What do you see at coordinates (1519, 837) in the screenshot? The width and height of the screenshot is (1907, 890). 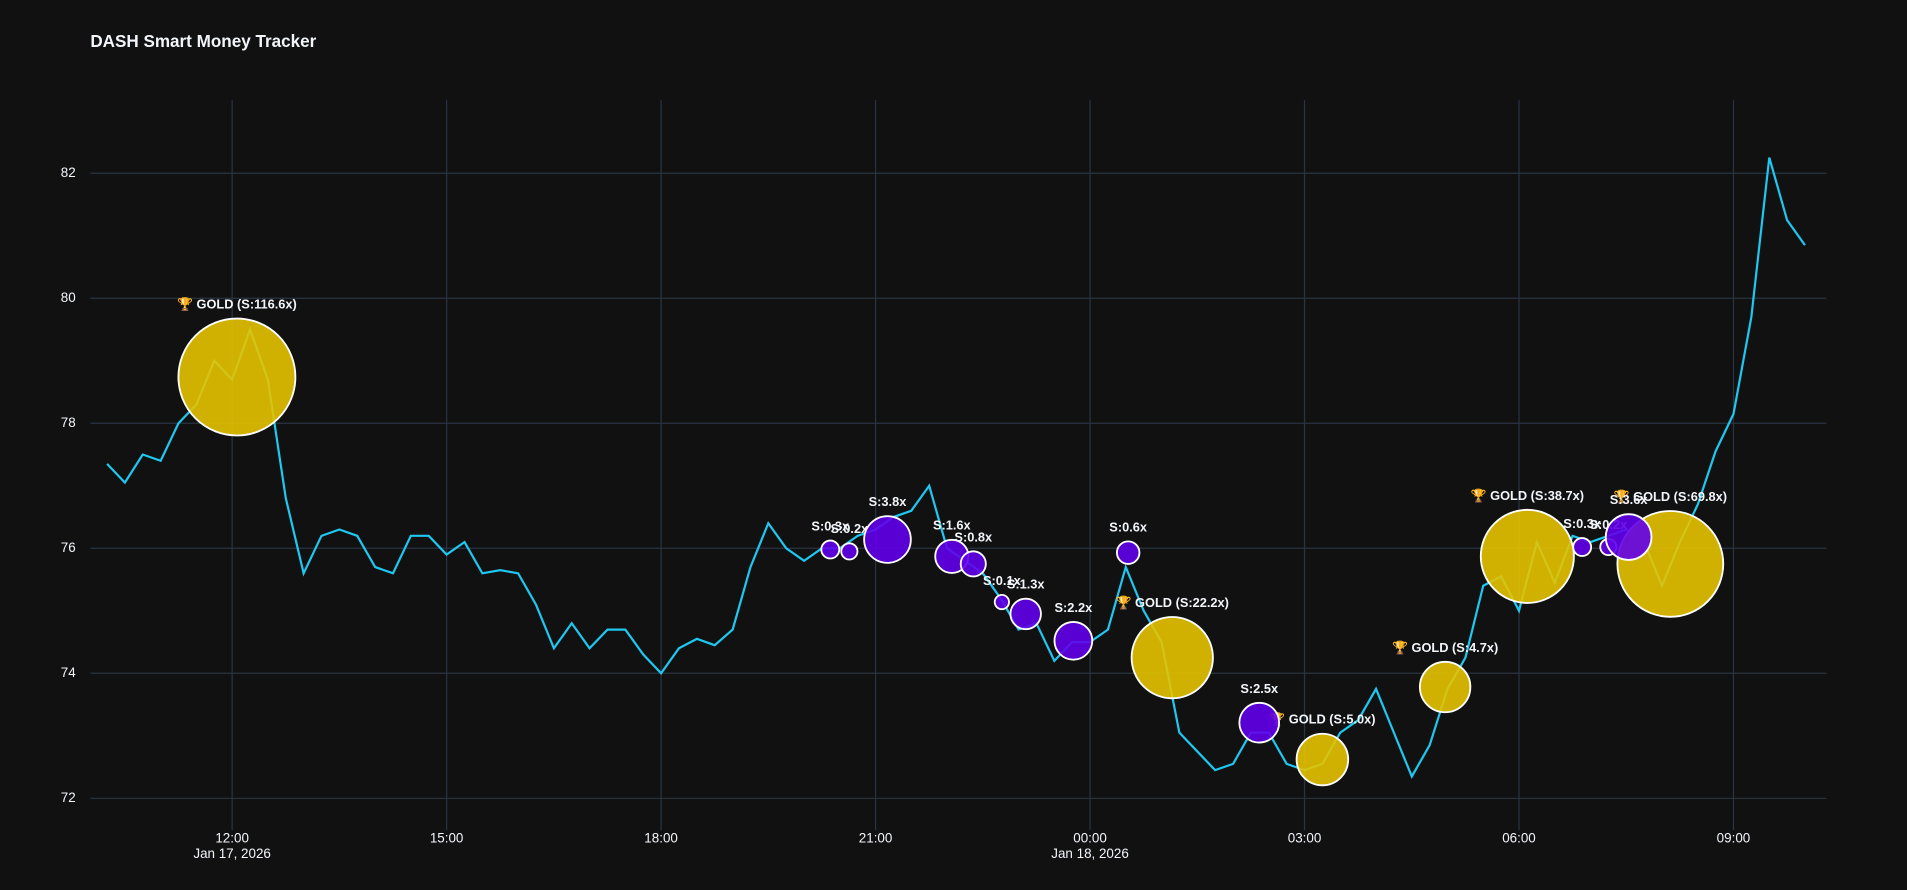 I see `x-tick-label: 06:00` at bounding box center [1519, 837].